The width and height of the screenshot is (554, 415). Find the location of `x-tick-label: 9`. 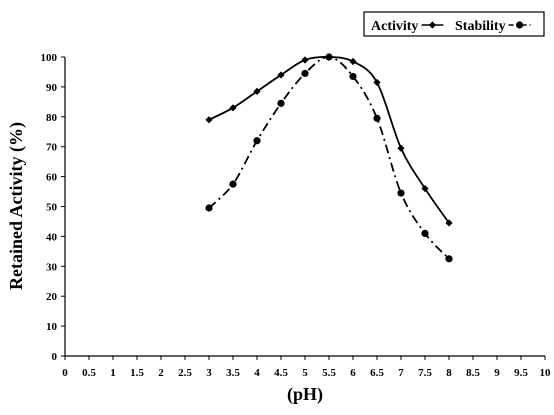

x-tick-label: 9 is located at coordinates (497, 373).